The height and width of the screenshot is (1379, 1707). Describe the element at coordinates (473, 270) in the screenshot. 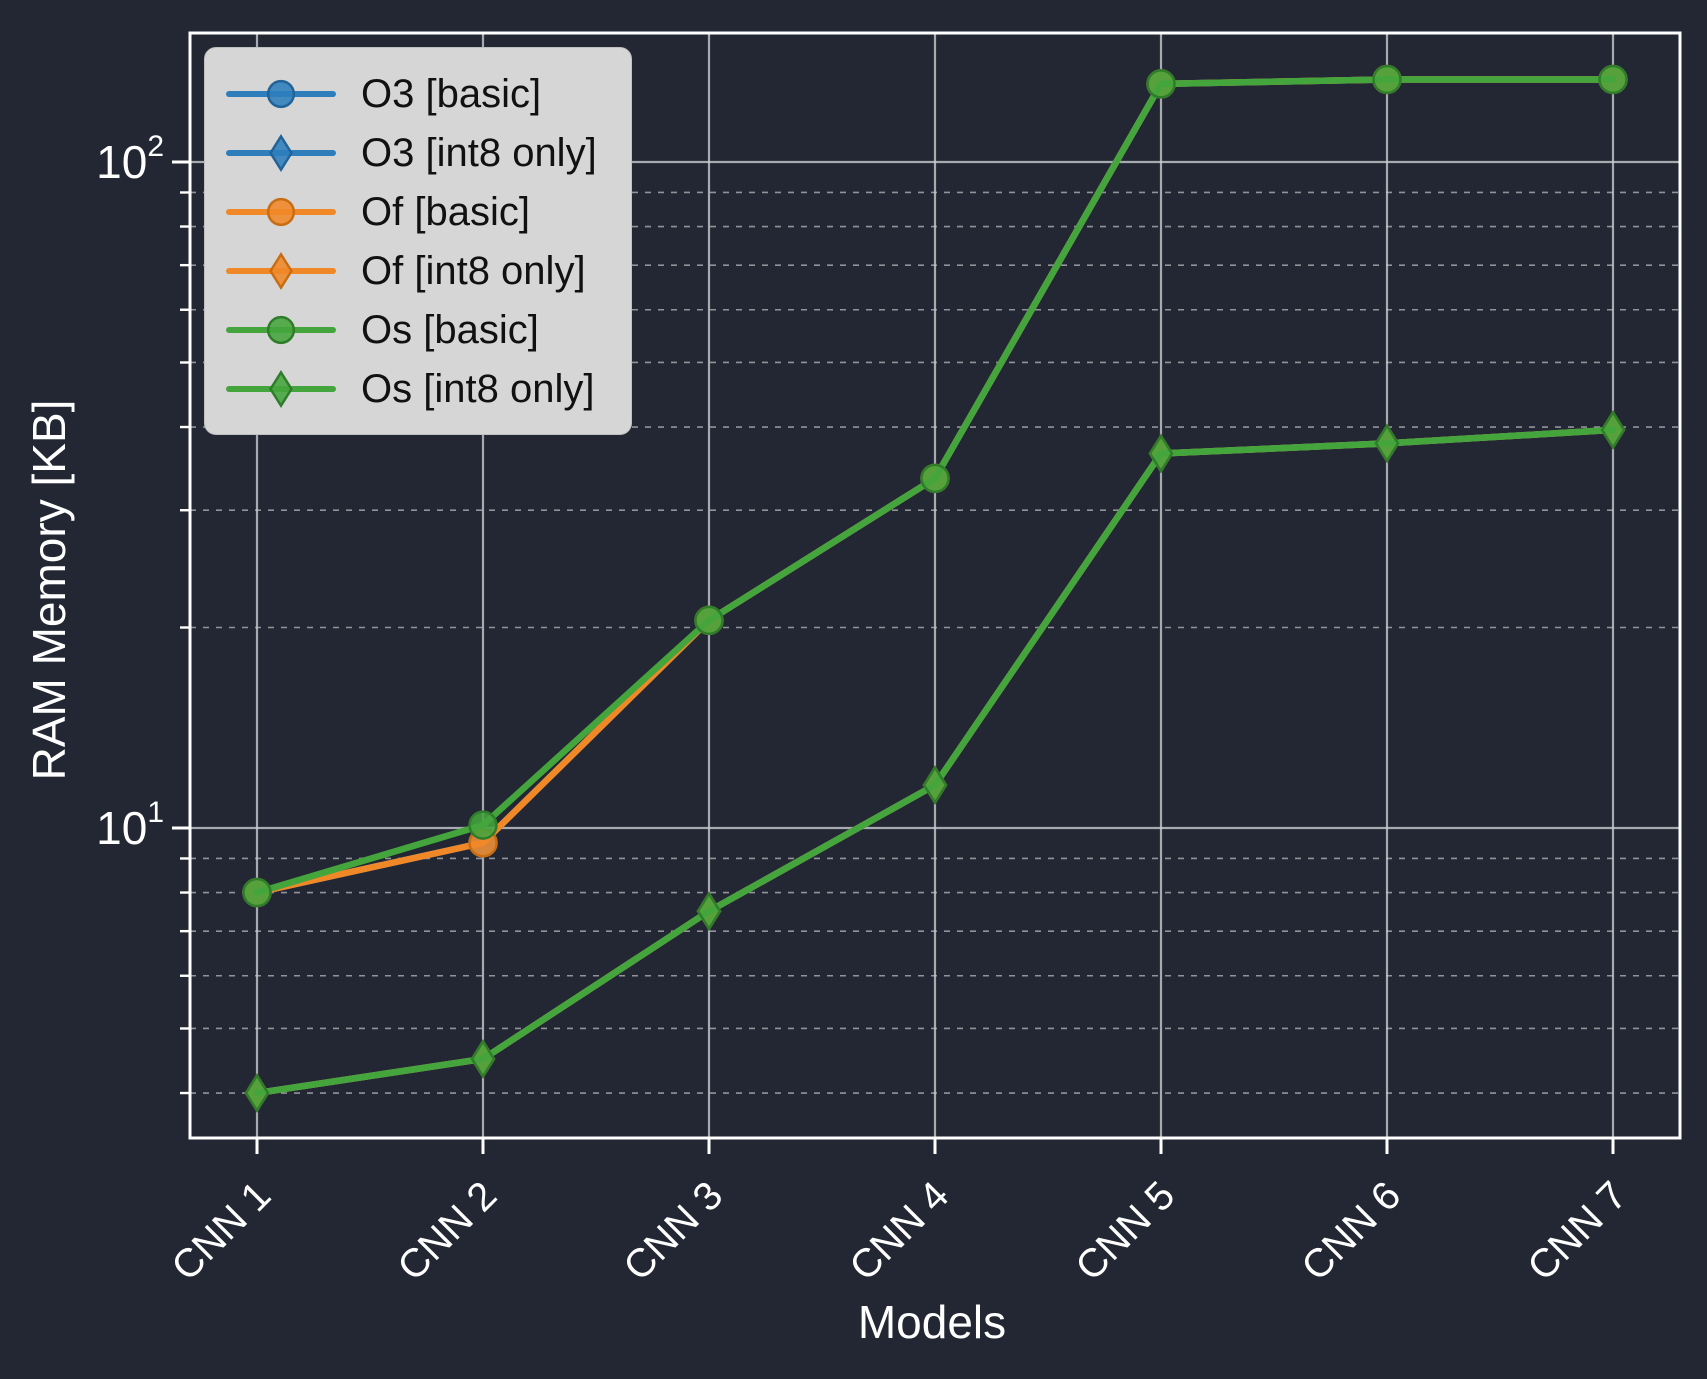

I see `legend-item-label: Of [int8 only]` at that location.